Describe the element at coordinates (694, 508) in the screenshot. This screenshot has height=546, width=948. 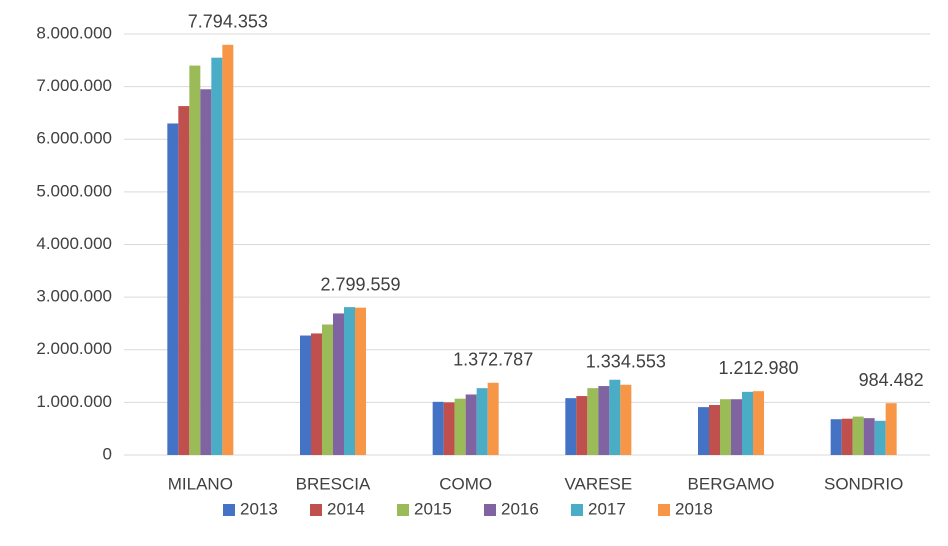
I see `legend-label: 2018` at that location.